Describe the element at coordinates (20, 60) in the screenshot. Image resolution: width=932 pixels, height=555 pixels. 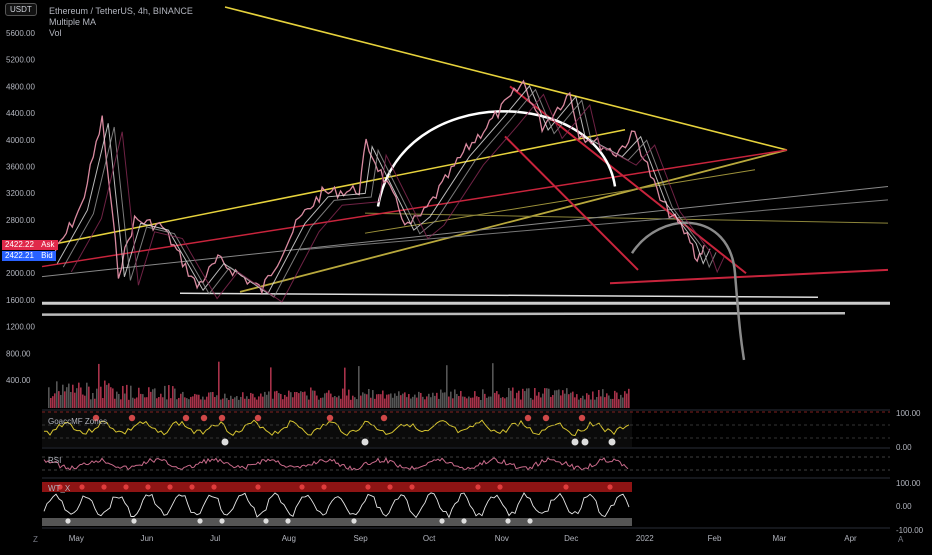
I see `price-tick-label: 5200.00` at that location.